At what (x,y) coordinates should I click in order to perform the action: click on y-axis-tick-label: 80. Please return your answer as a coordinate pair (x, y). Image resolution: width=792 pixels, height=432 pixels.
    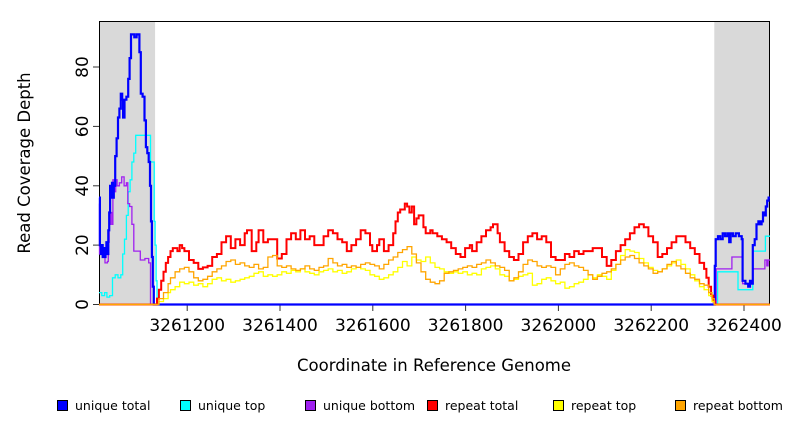
    Looking at the image, I should click on (83, 67).